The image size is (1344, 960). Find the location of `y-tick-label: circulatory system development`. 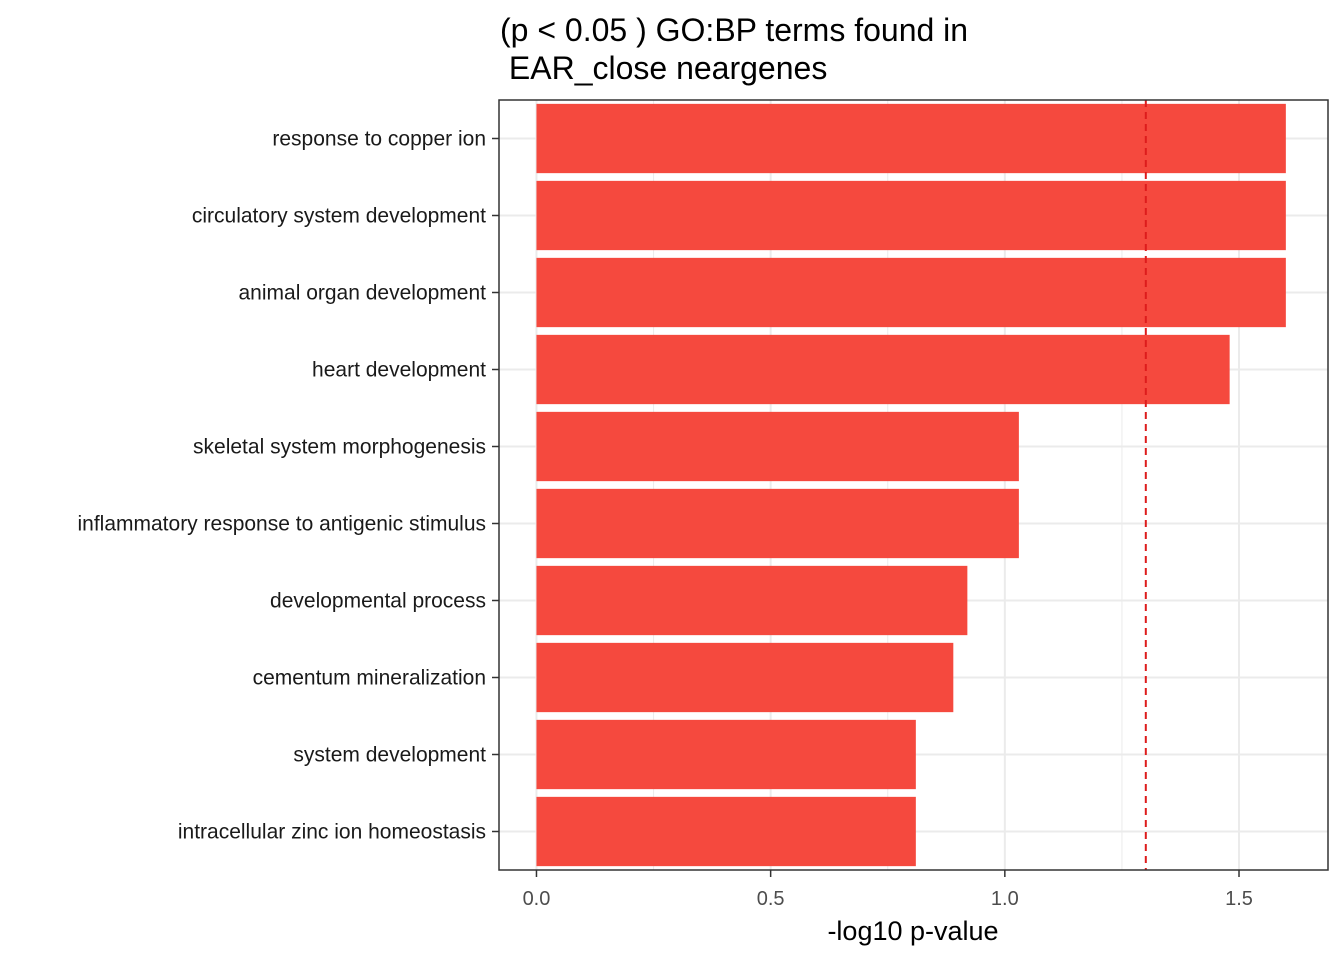

y-tick-label: circulatory system development is located at coordinates (339, 216).